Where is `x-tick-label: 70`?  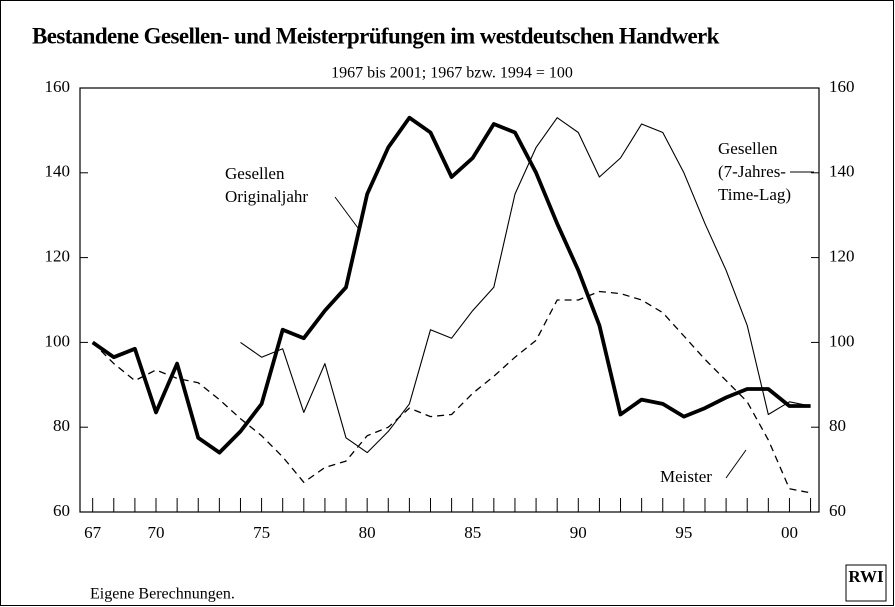 x-tick-label: 70 is located at coordinates (156, 532).